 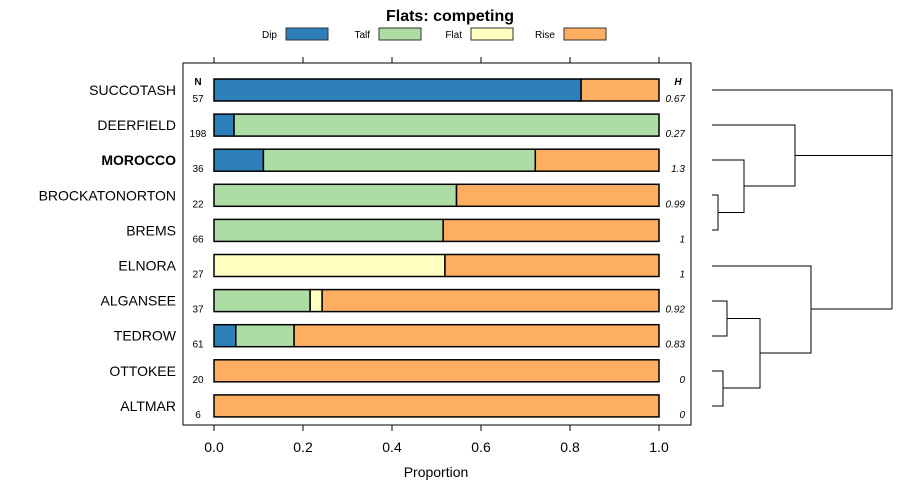 What do you see at coordinates (453, 35) in the screenshot?
I see `legend-label: Flat` at bounding box center [453, 35].